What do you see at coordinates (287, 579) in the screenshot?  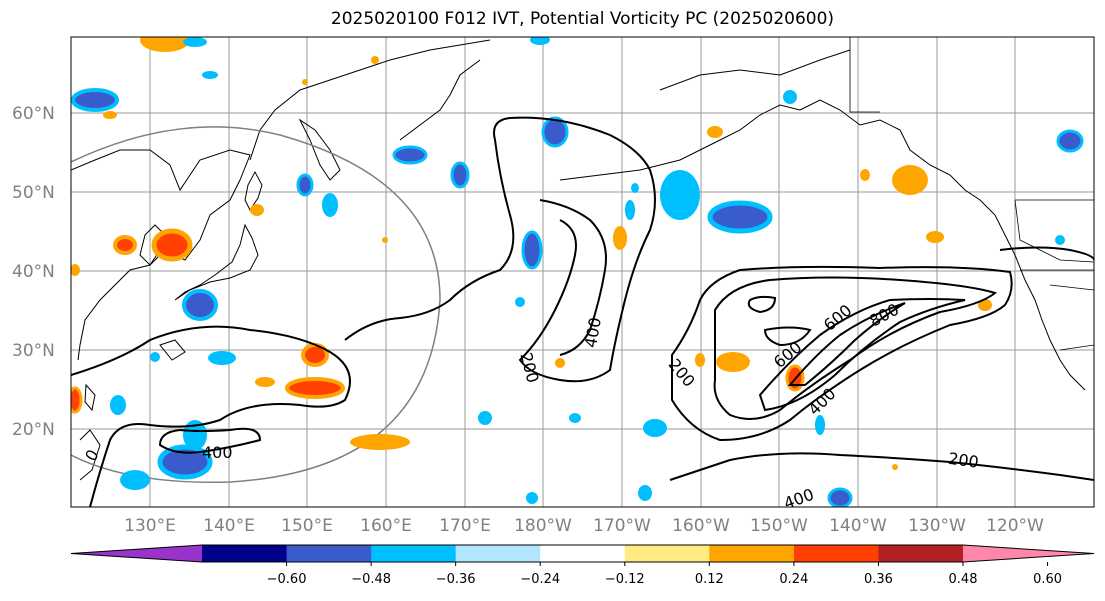 I see `colorbar-tick-label: −0.60` at bounding box center [287, 579].